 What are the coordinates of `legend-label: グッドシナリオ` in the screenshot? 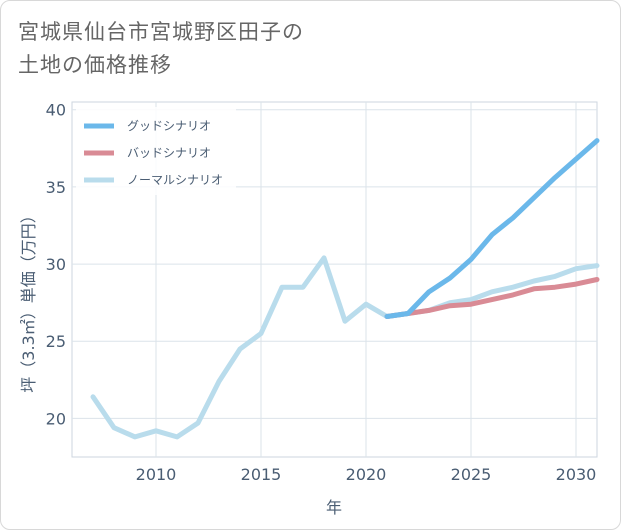 It's located at (169, 126).